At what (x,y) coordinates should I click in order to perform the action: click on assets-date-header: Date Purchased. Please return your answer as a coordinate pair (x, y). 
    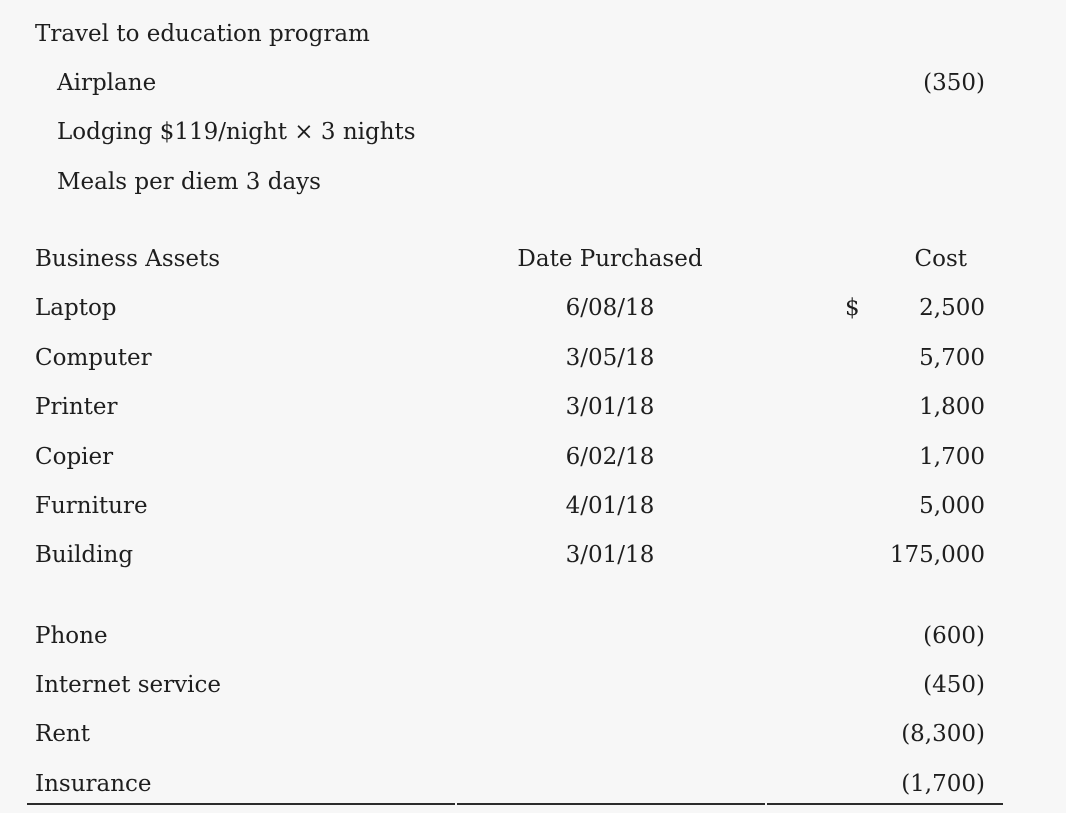
    Looking at the image, I should click on (610, 259).